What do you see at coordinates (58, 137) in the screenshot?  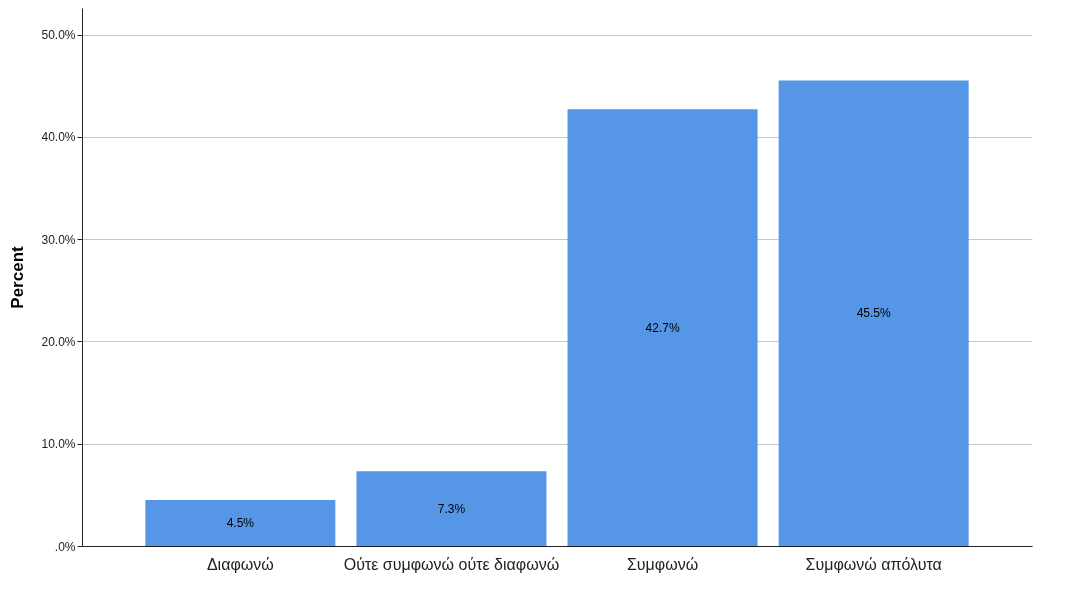 I see `y-tick-label: 40.0%` at bounding box center [58, 137].